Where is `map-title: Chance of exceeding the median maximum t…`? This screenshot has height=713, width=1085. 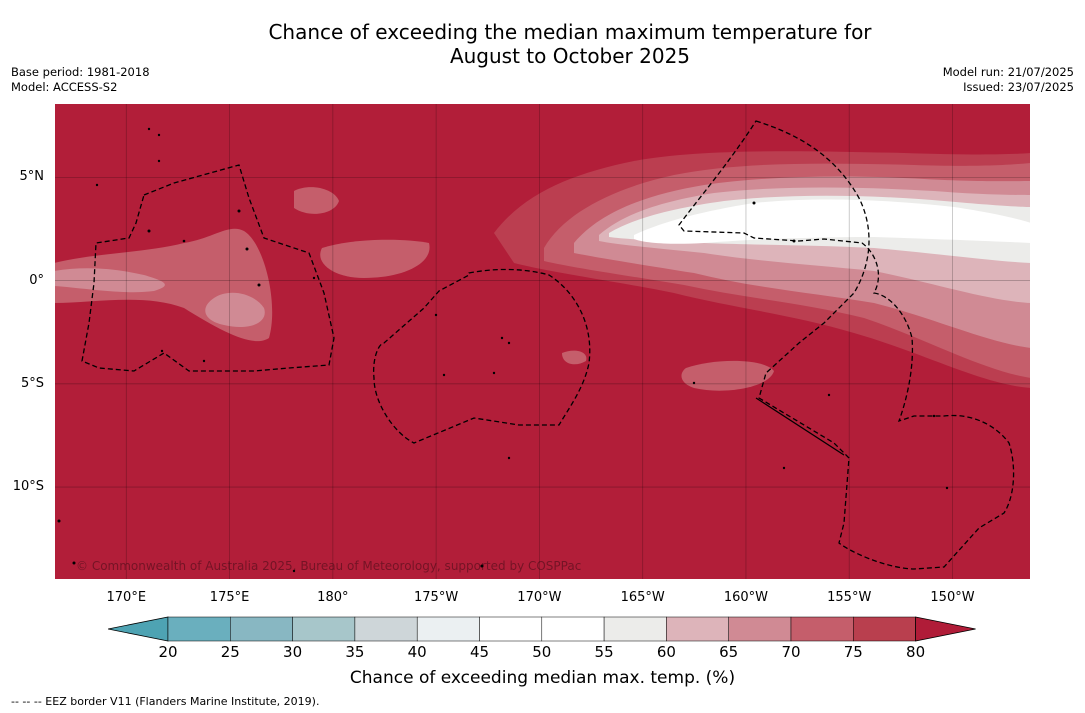
map-title: Chance of exceeding the median maximum t… is located at coordinates (570, 44).